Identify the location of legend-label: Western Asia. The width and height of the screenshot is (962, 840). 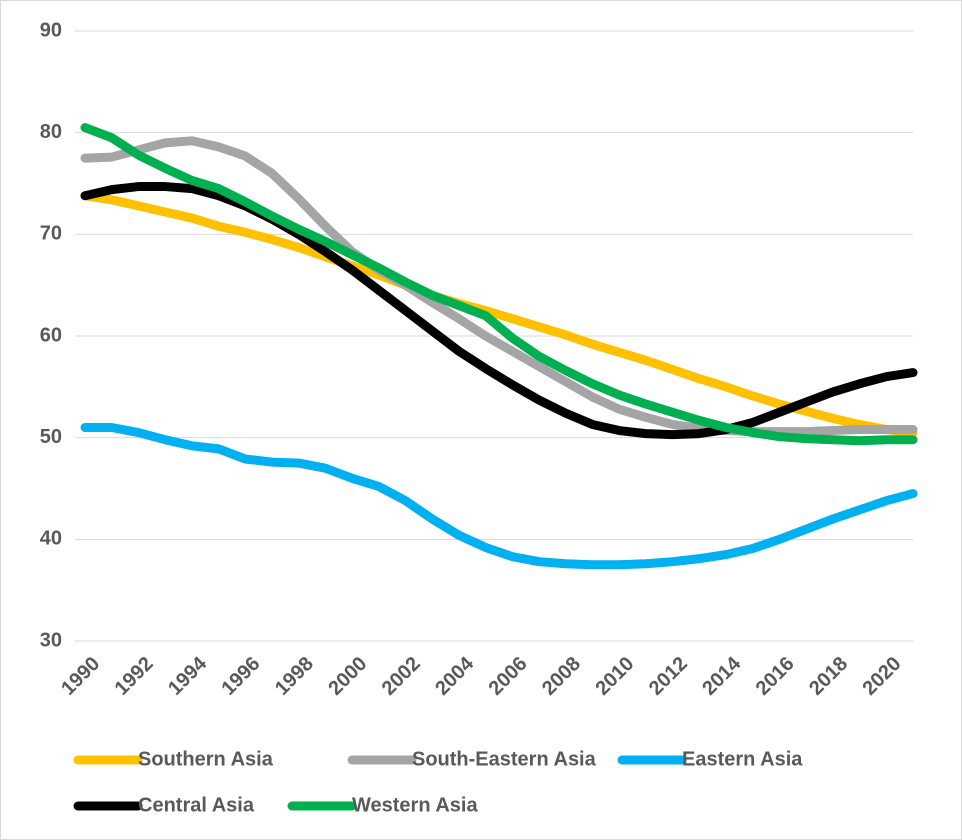
(415, 805).